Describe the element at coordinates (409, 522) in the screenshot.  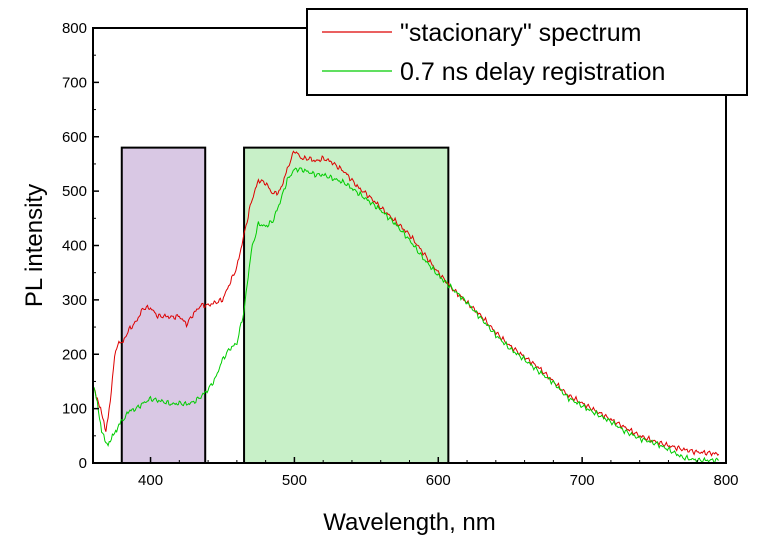
I see `x-axis-title: Wavelength, nm` at that location.